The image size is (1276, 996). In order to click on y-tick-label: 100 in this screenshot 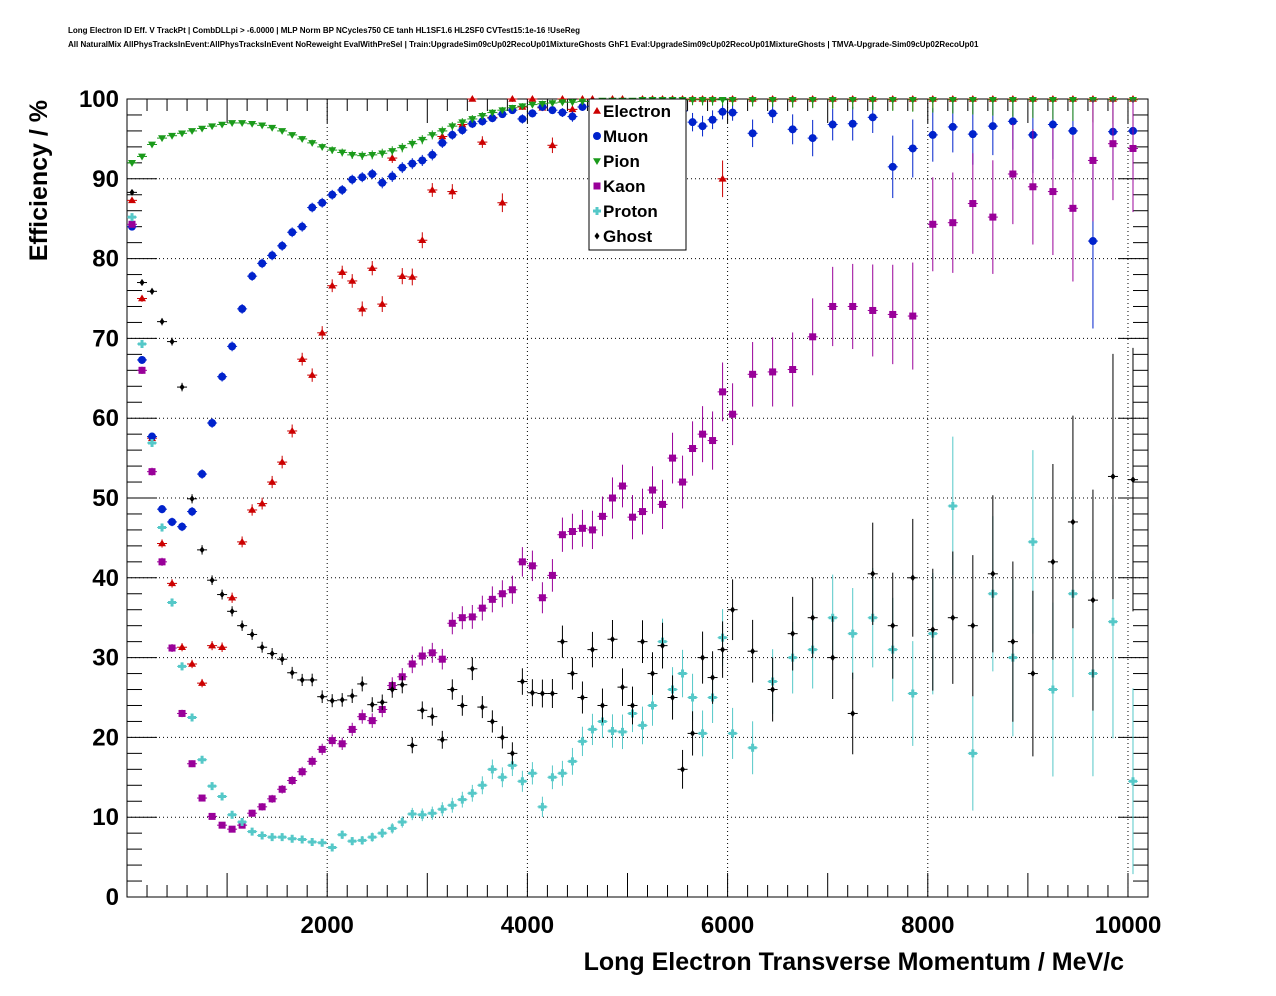, I will do `click(99, 99)`.